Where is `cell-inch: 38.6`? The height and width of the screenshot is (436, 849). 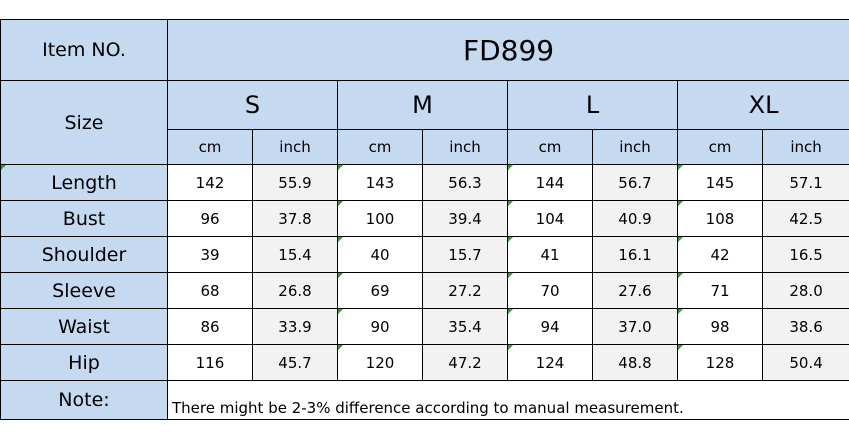
cell-inch: 38.6 is located at coordinates (805, 326).